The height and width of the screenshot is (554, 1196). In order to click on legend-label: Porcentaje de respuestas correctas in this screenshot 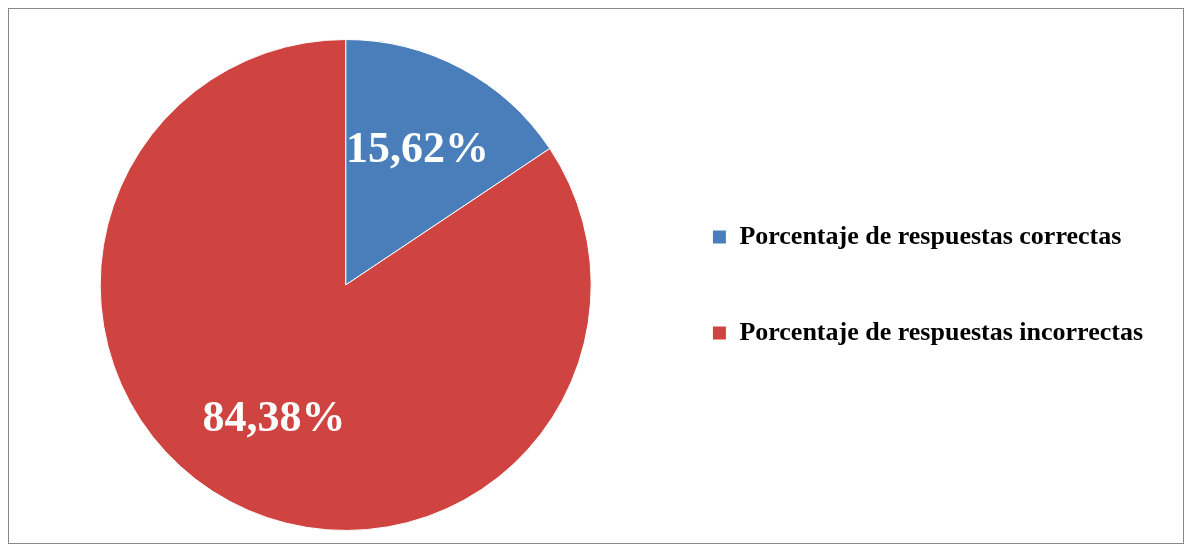, I will do `click(930, 235)`.